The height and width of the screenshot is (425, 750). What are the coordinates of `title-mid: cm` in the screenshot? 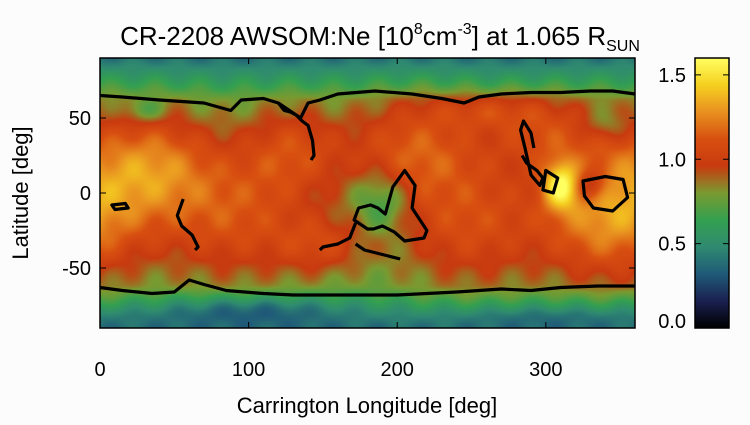 It's located at (440, 36).